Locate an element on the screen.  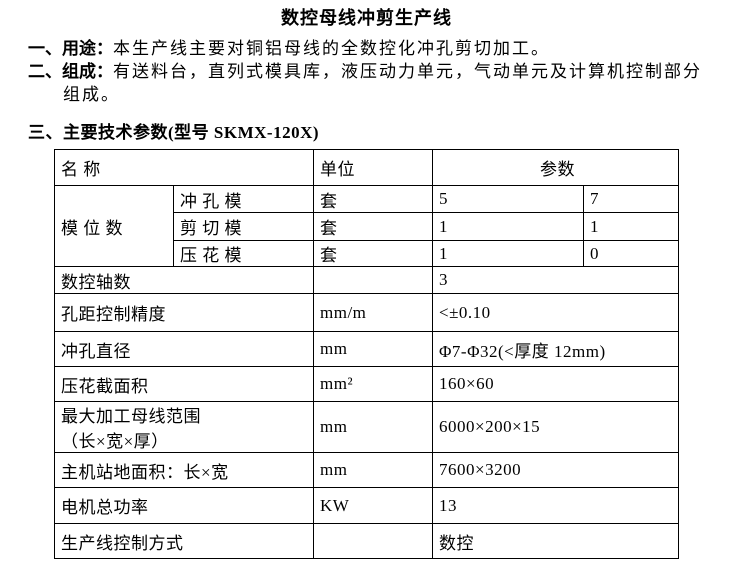
name-cell: 冲孔直径 is located at coordinates (184, 349).